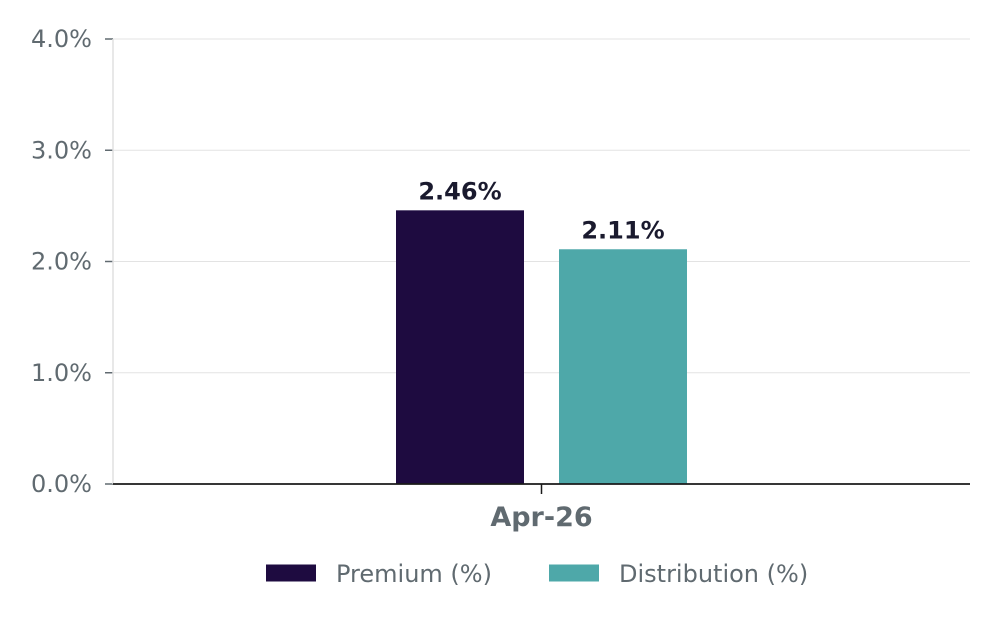 The width and height of the screenshot is (1000, 626). I want to click on y-tick-label: 0.0%, so click(61, 484).